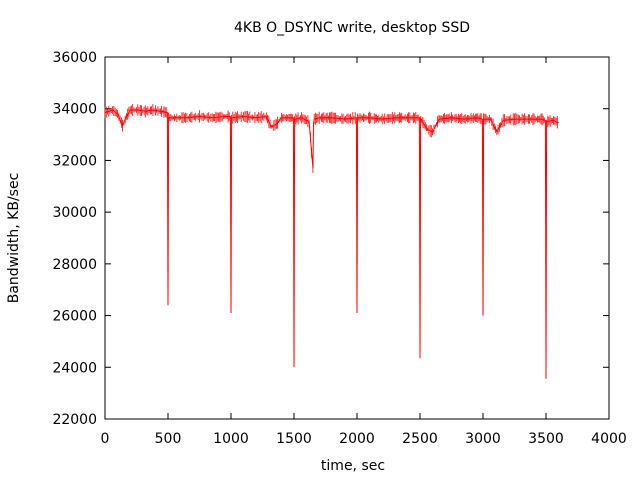 This screenshot has height=480, width=640. Describe the element at coordinates (74, 317) in the screenshot. I see `y-tick-label: 26000` at that location.